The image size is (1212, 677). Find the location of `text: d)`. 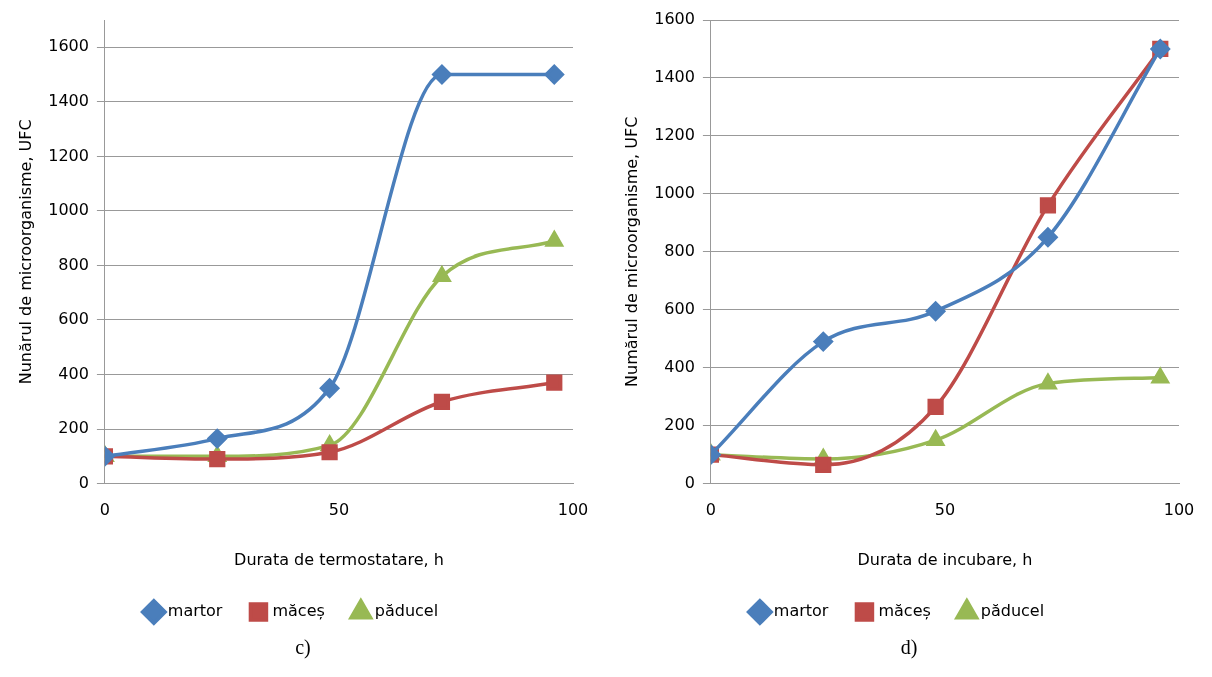

text: d) is located at coordinates (909, 647).